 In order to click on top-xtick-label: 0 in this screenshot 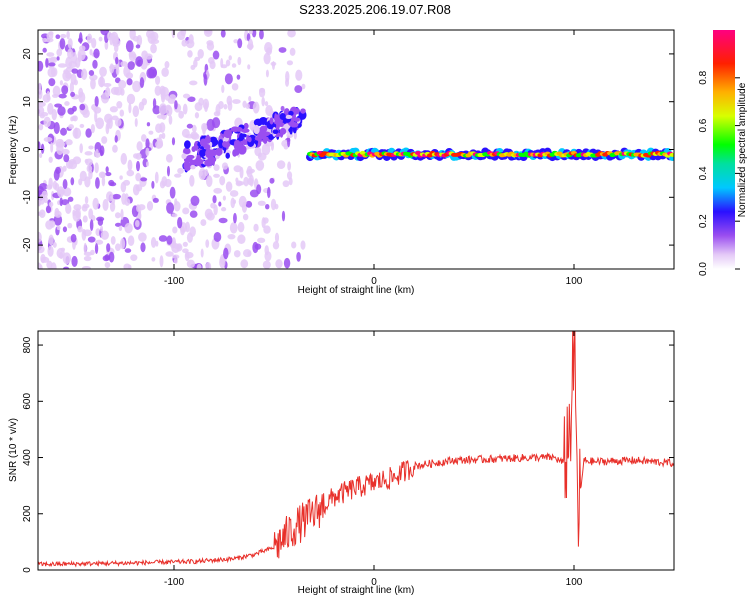, I will do `click(374, 281)`.